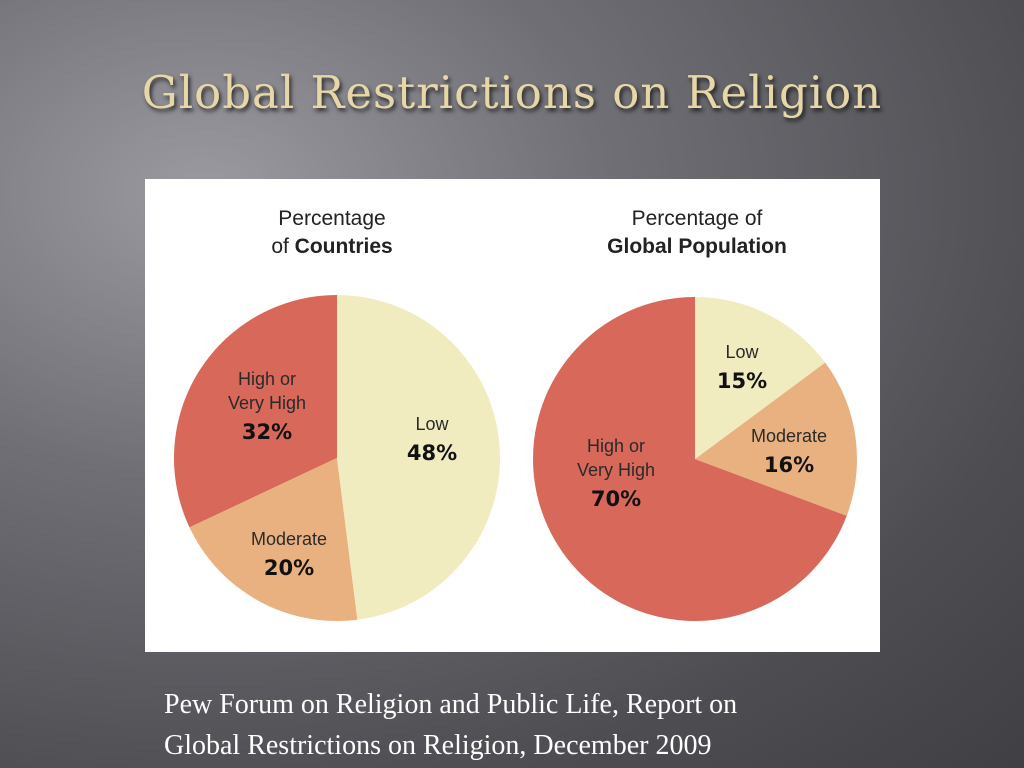  Describe the element at coordinates (289, 568) in the screenshot. I see `slice-value-moderate: 20%` at that location.